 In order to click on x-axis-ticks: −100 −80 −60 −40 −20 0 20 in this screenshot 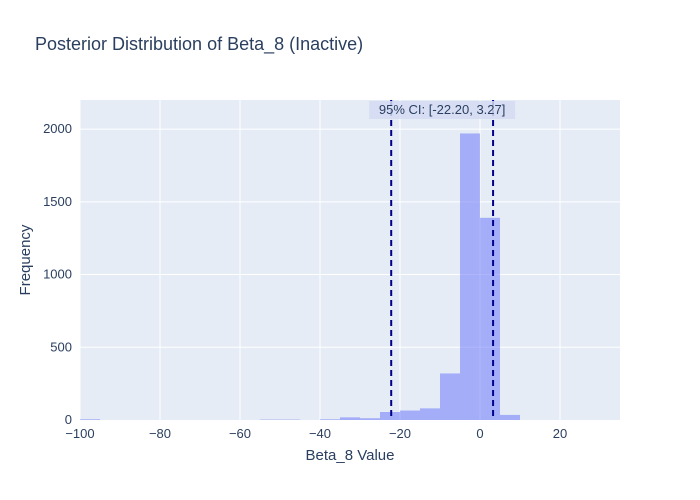, I will do `click(316, 433)`.